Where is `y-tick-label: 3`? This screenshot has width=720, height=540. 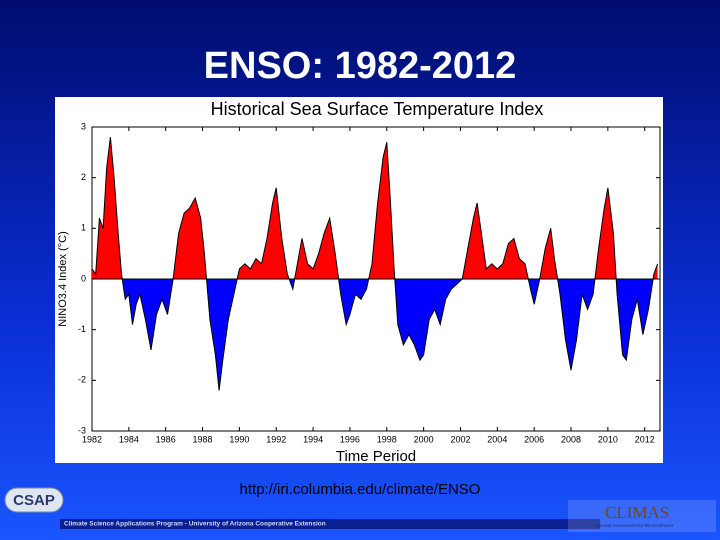
y-tick-label: 3 is located at coordinates (83, 126).